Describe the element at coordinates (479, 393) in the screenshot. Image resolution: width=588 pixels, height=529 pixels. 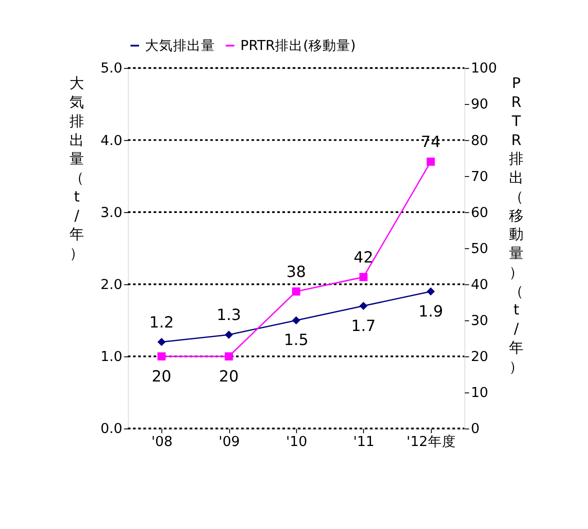
I see `y2-tick-label: 10` at that location.